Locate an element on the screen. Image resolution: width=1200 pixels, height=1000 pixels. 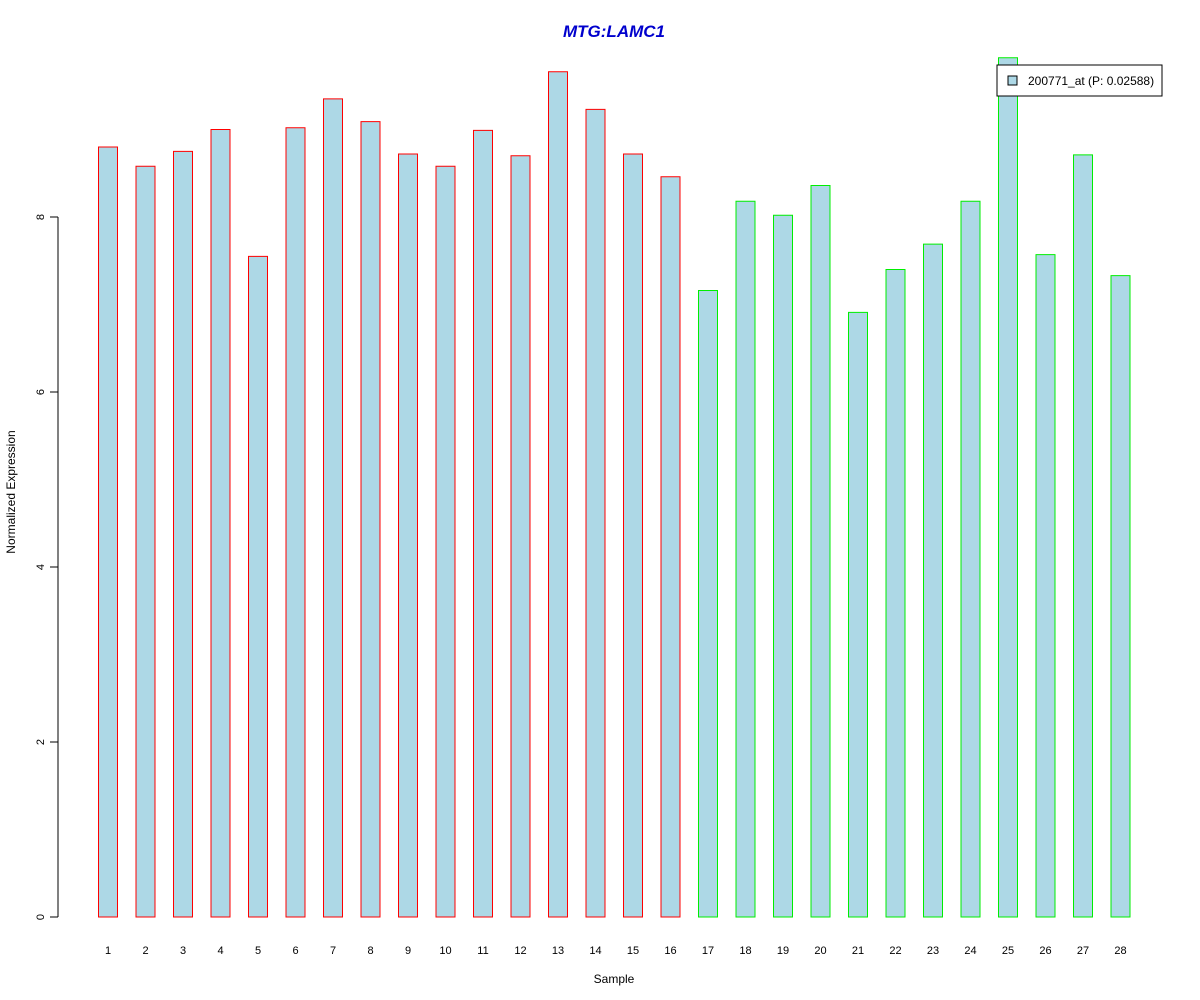
x-axis-label: Sample is located at coordinates (614, 979).